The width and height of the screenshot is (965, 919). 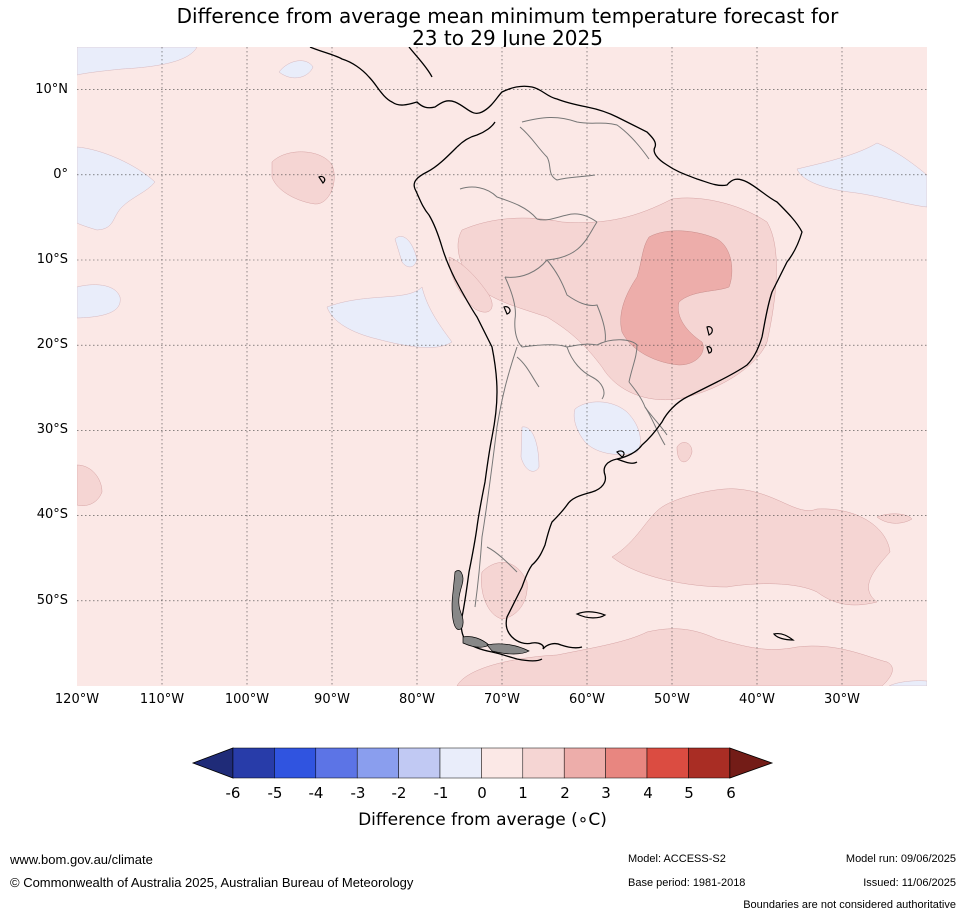 What do you see at coordinates (52, 259) in the screenshot?
I see `lat-label-10s: 10°S` at bounding box center [52, 259].